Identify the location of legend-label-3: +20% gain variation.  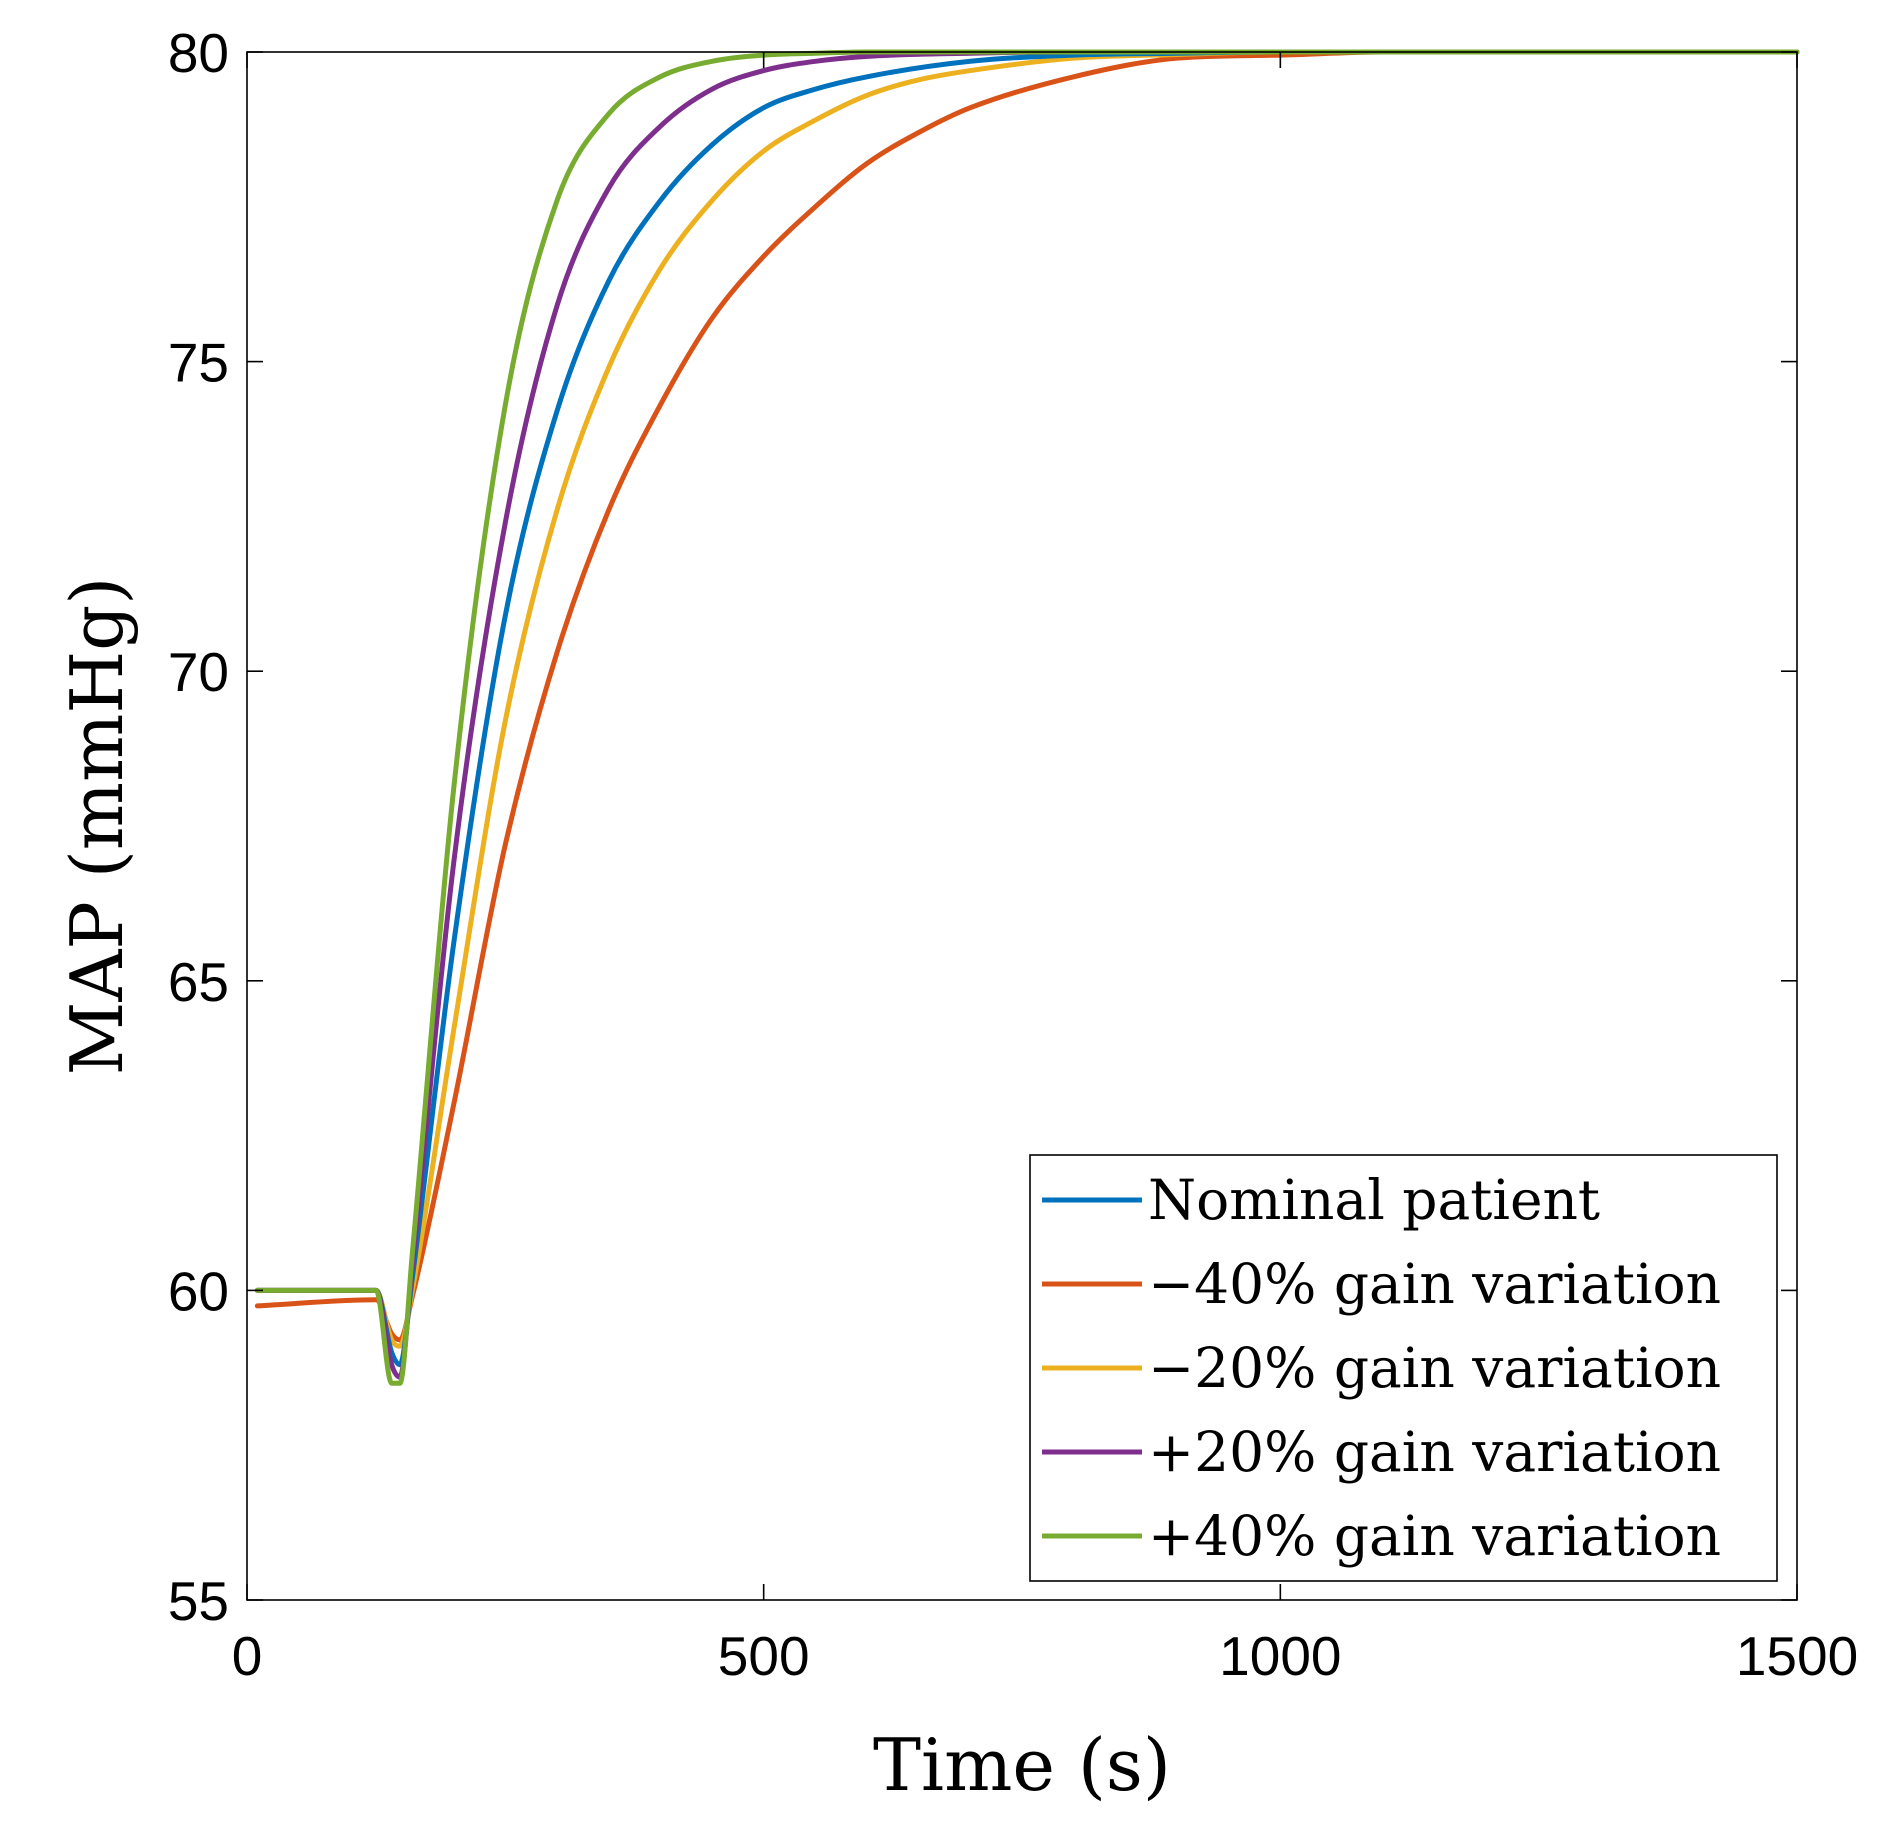
(1434, 1452).